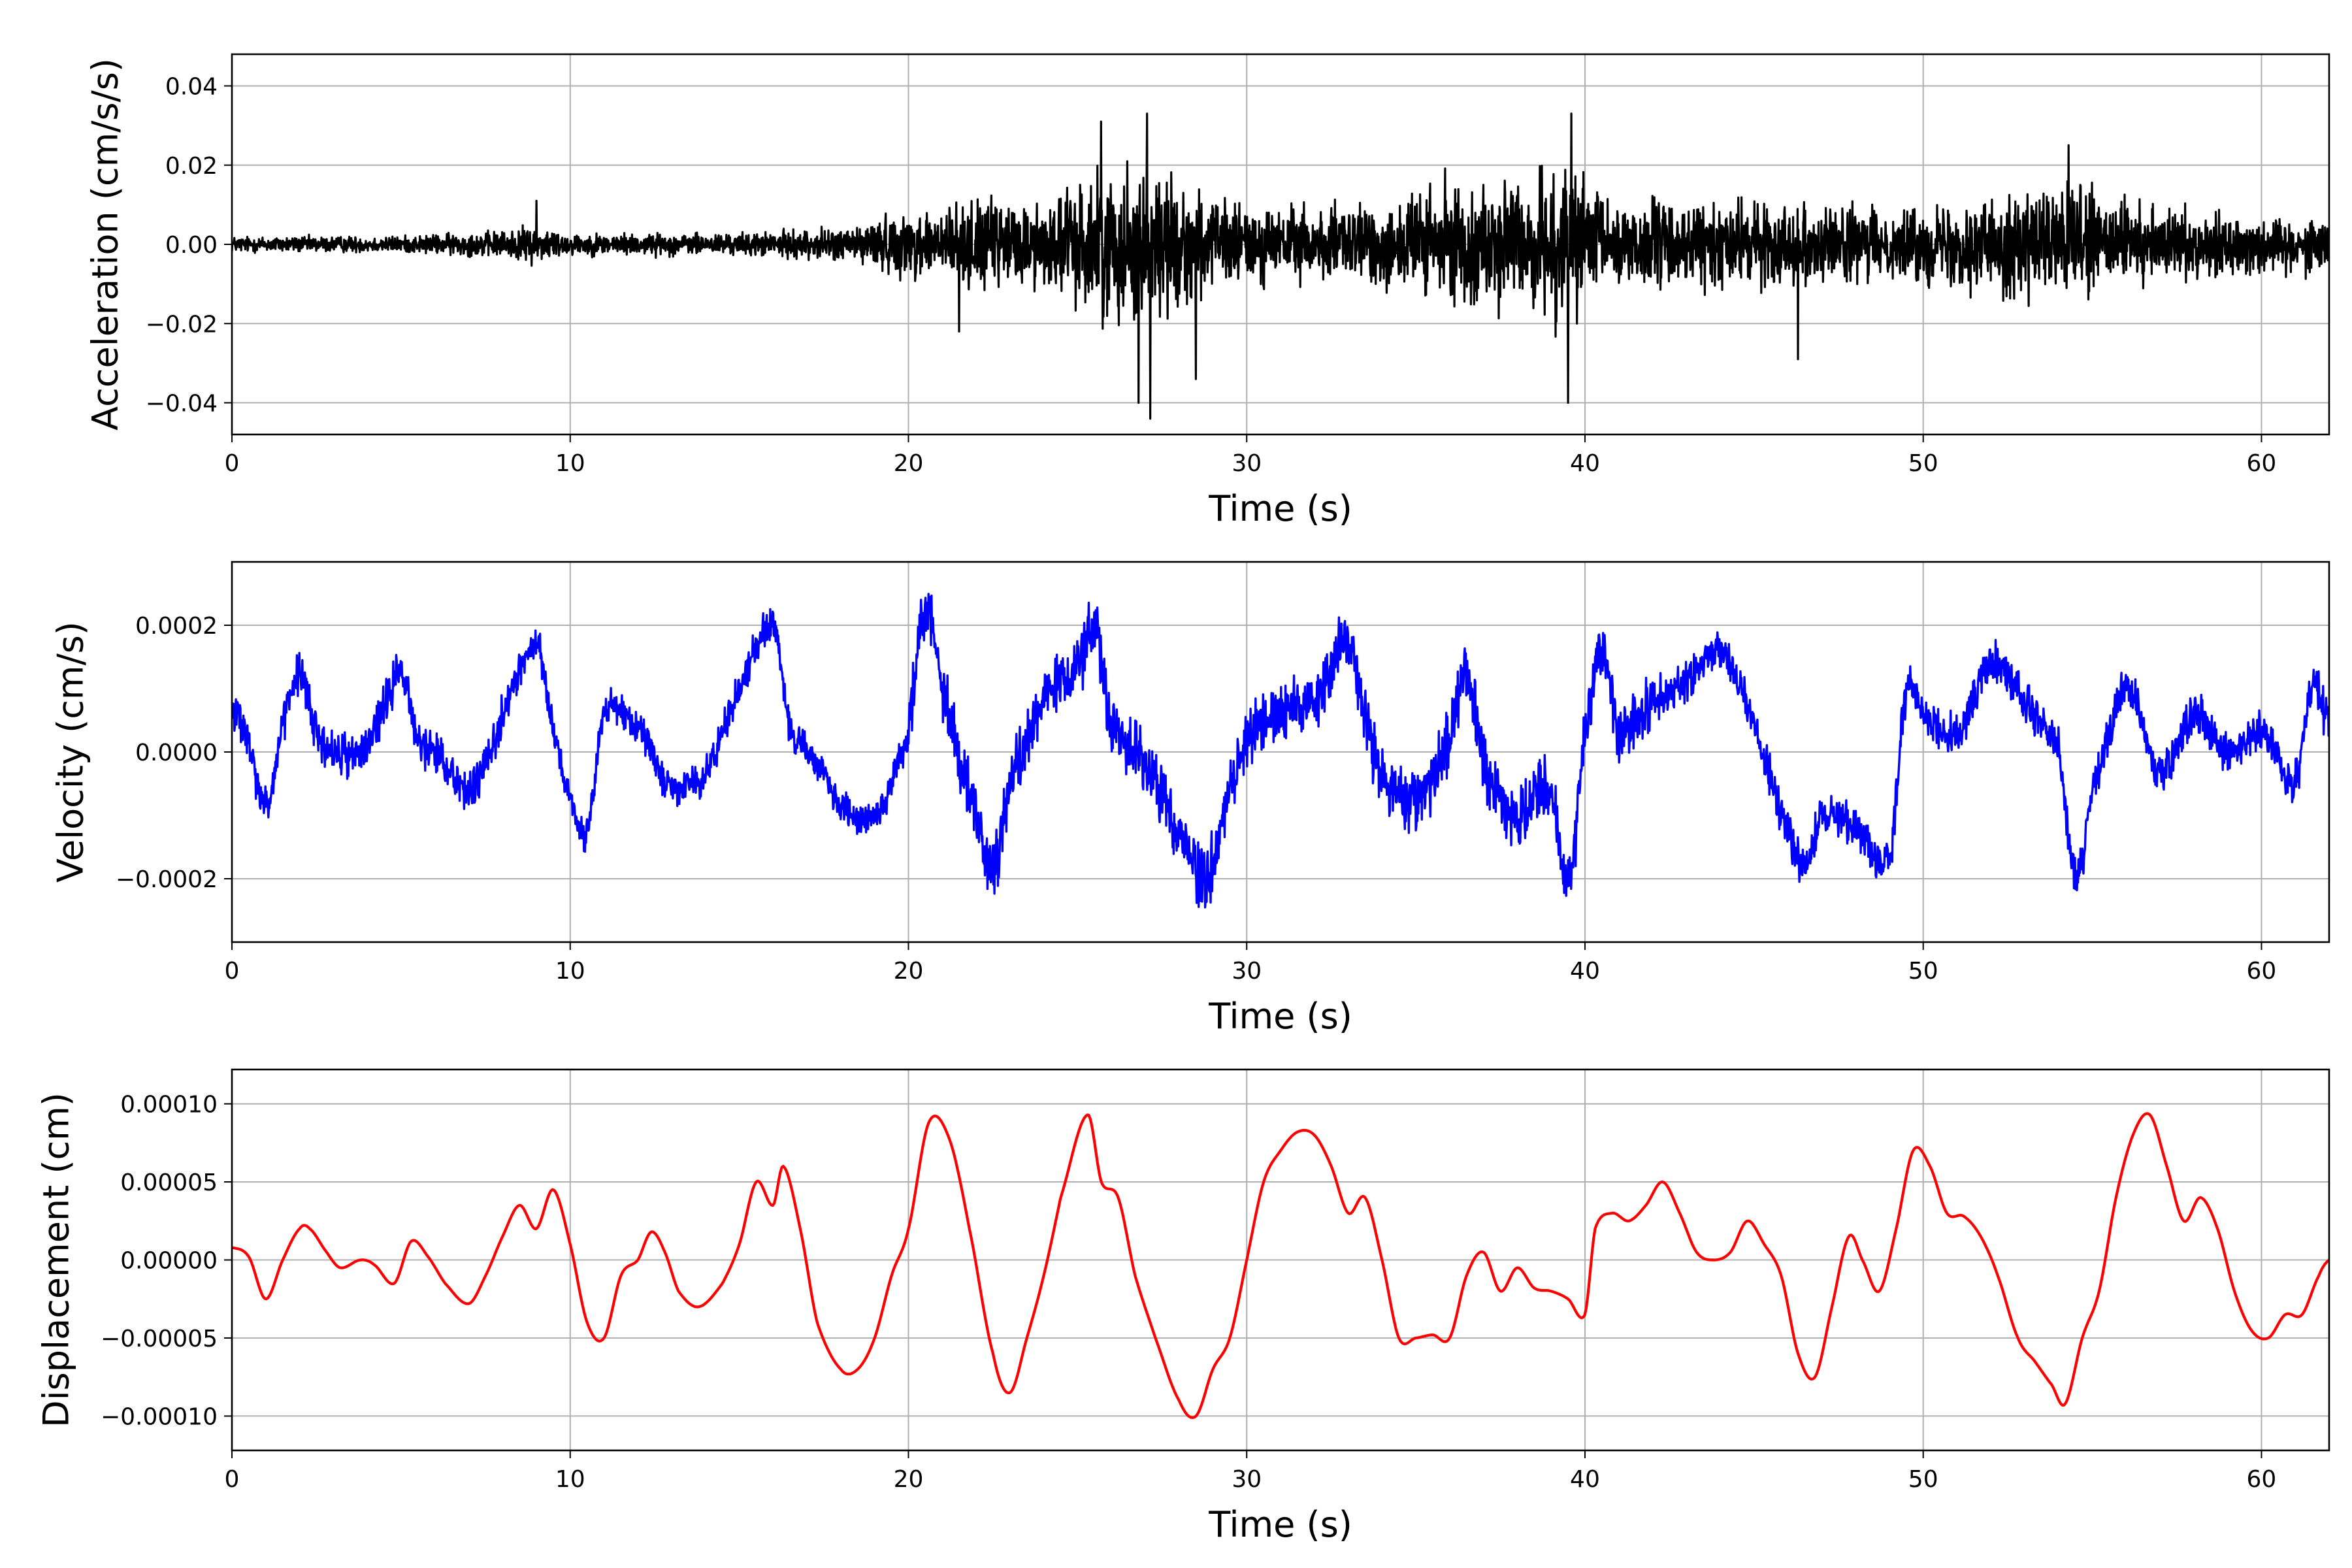  What do you see at coordinates (176, 753) in the screenshot?
I see `y-tick-label: 0.0000` at bounding box center [176, 753].